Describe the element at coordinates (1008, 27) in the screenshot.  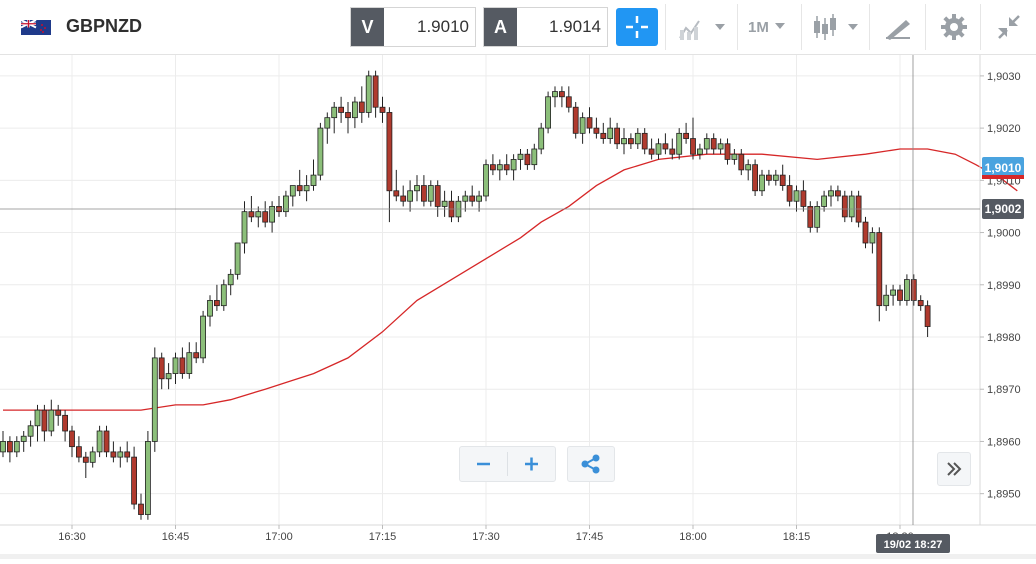
I see `collapse-button` at that location.